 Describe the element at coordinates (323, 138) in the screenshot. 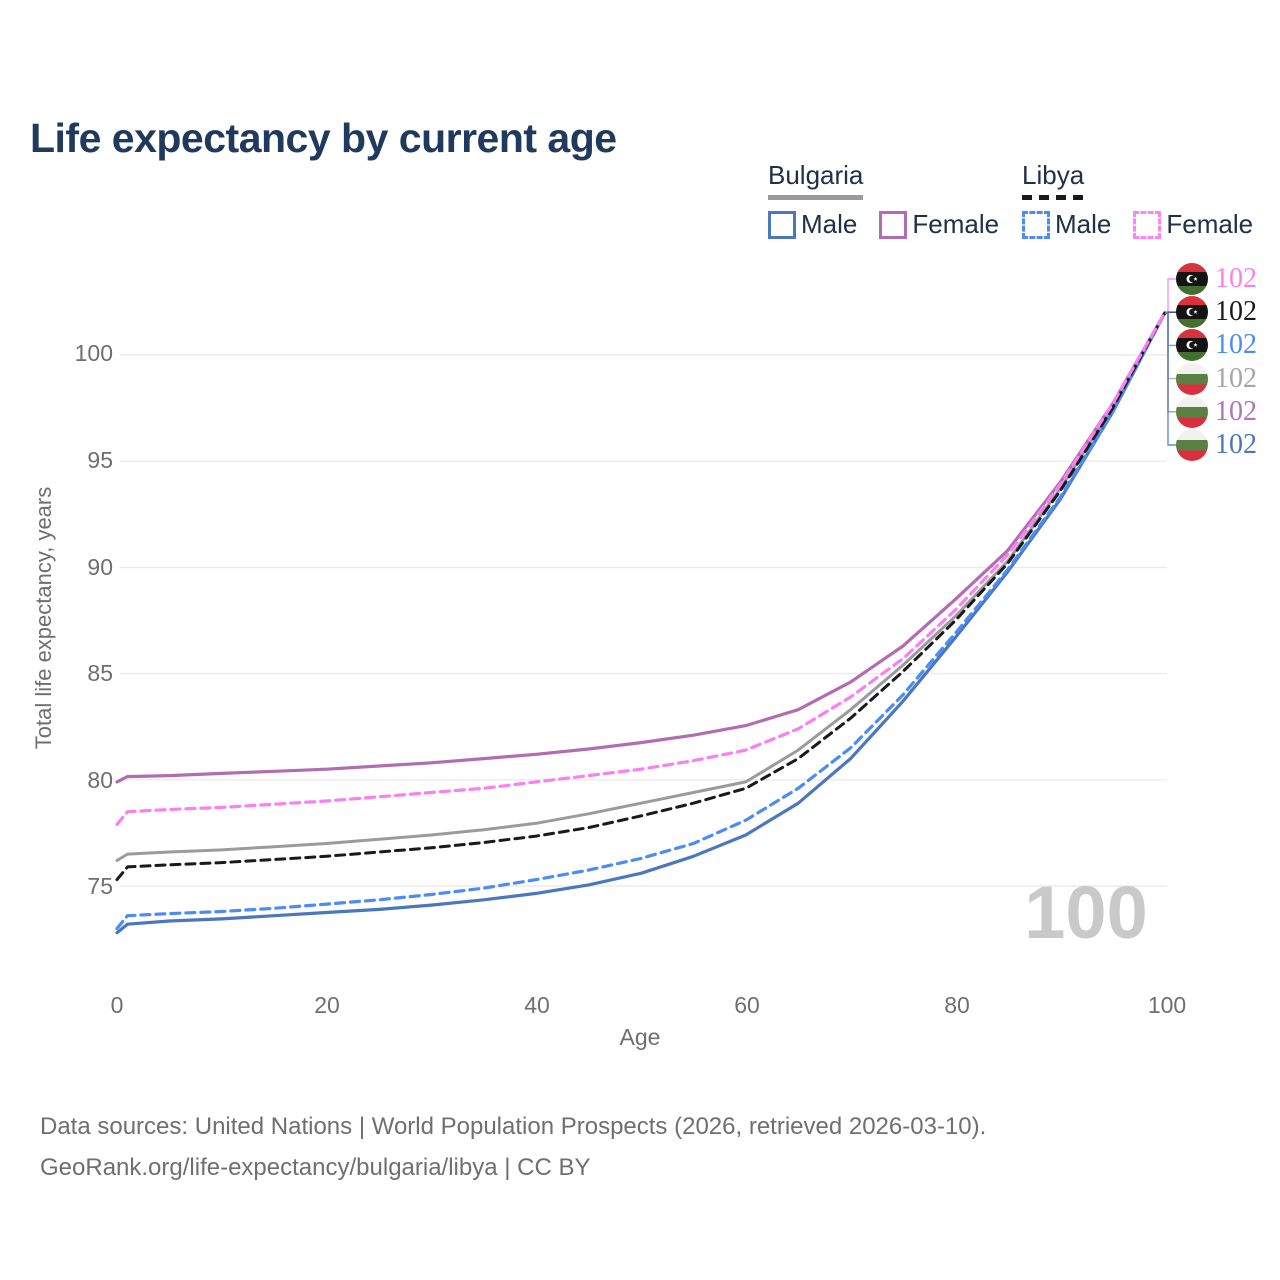

I see `page-title: Life expectancy by current age` at that location.